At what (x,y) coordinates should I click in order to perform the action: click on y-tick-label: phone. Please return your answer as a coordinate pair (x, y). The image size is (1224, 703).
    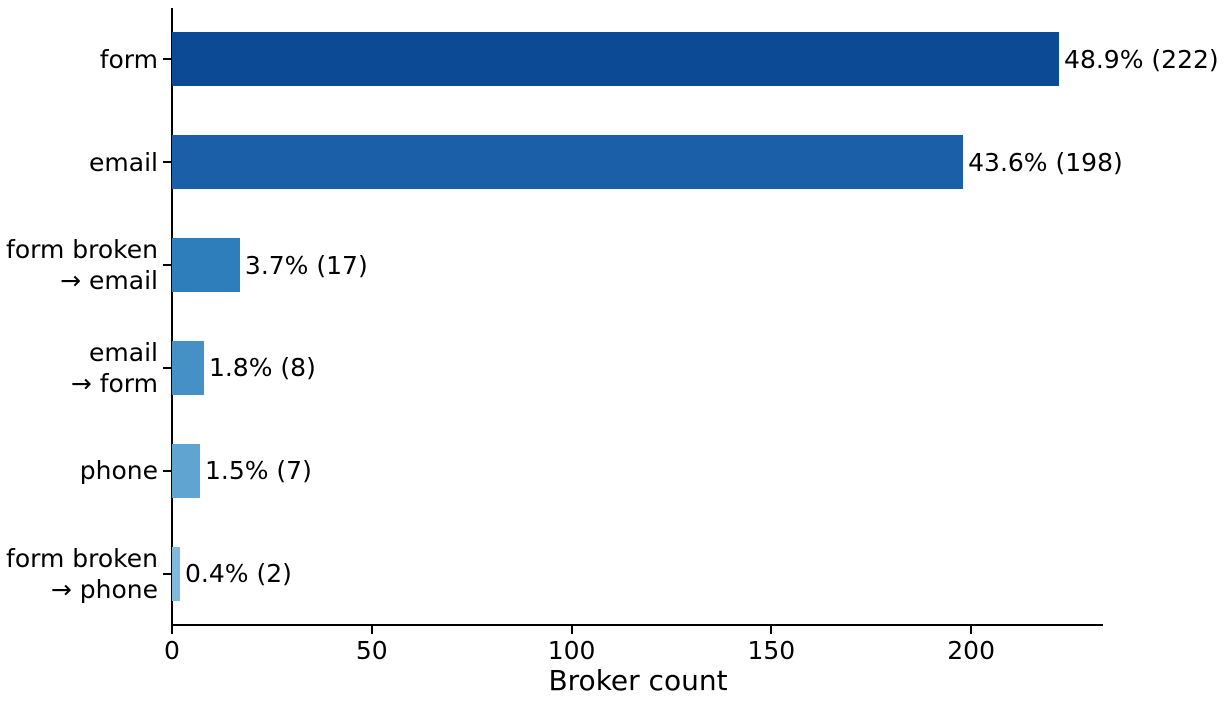
    Looking at the image, I should click on (79, 470).